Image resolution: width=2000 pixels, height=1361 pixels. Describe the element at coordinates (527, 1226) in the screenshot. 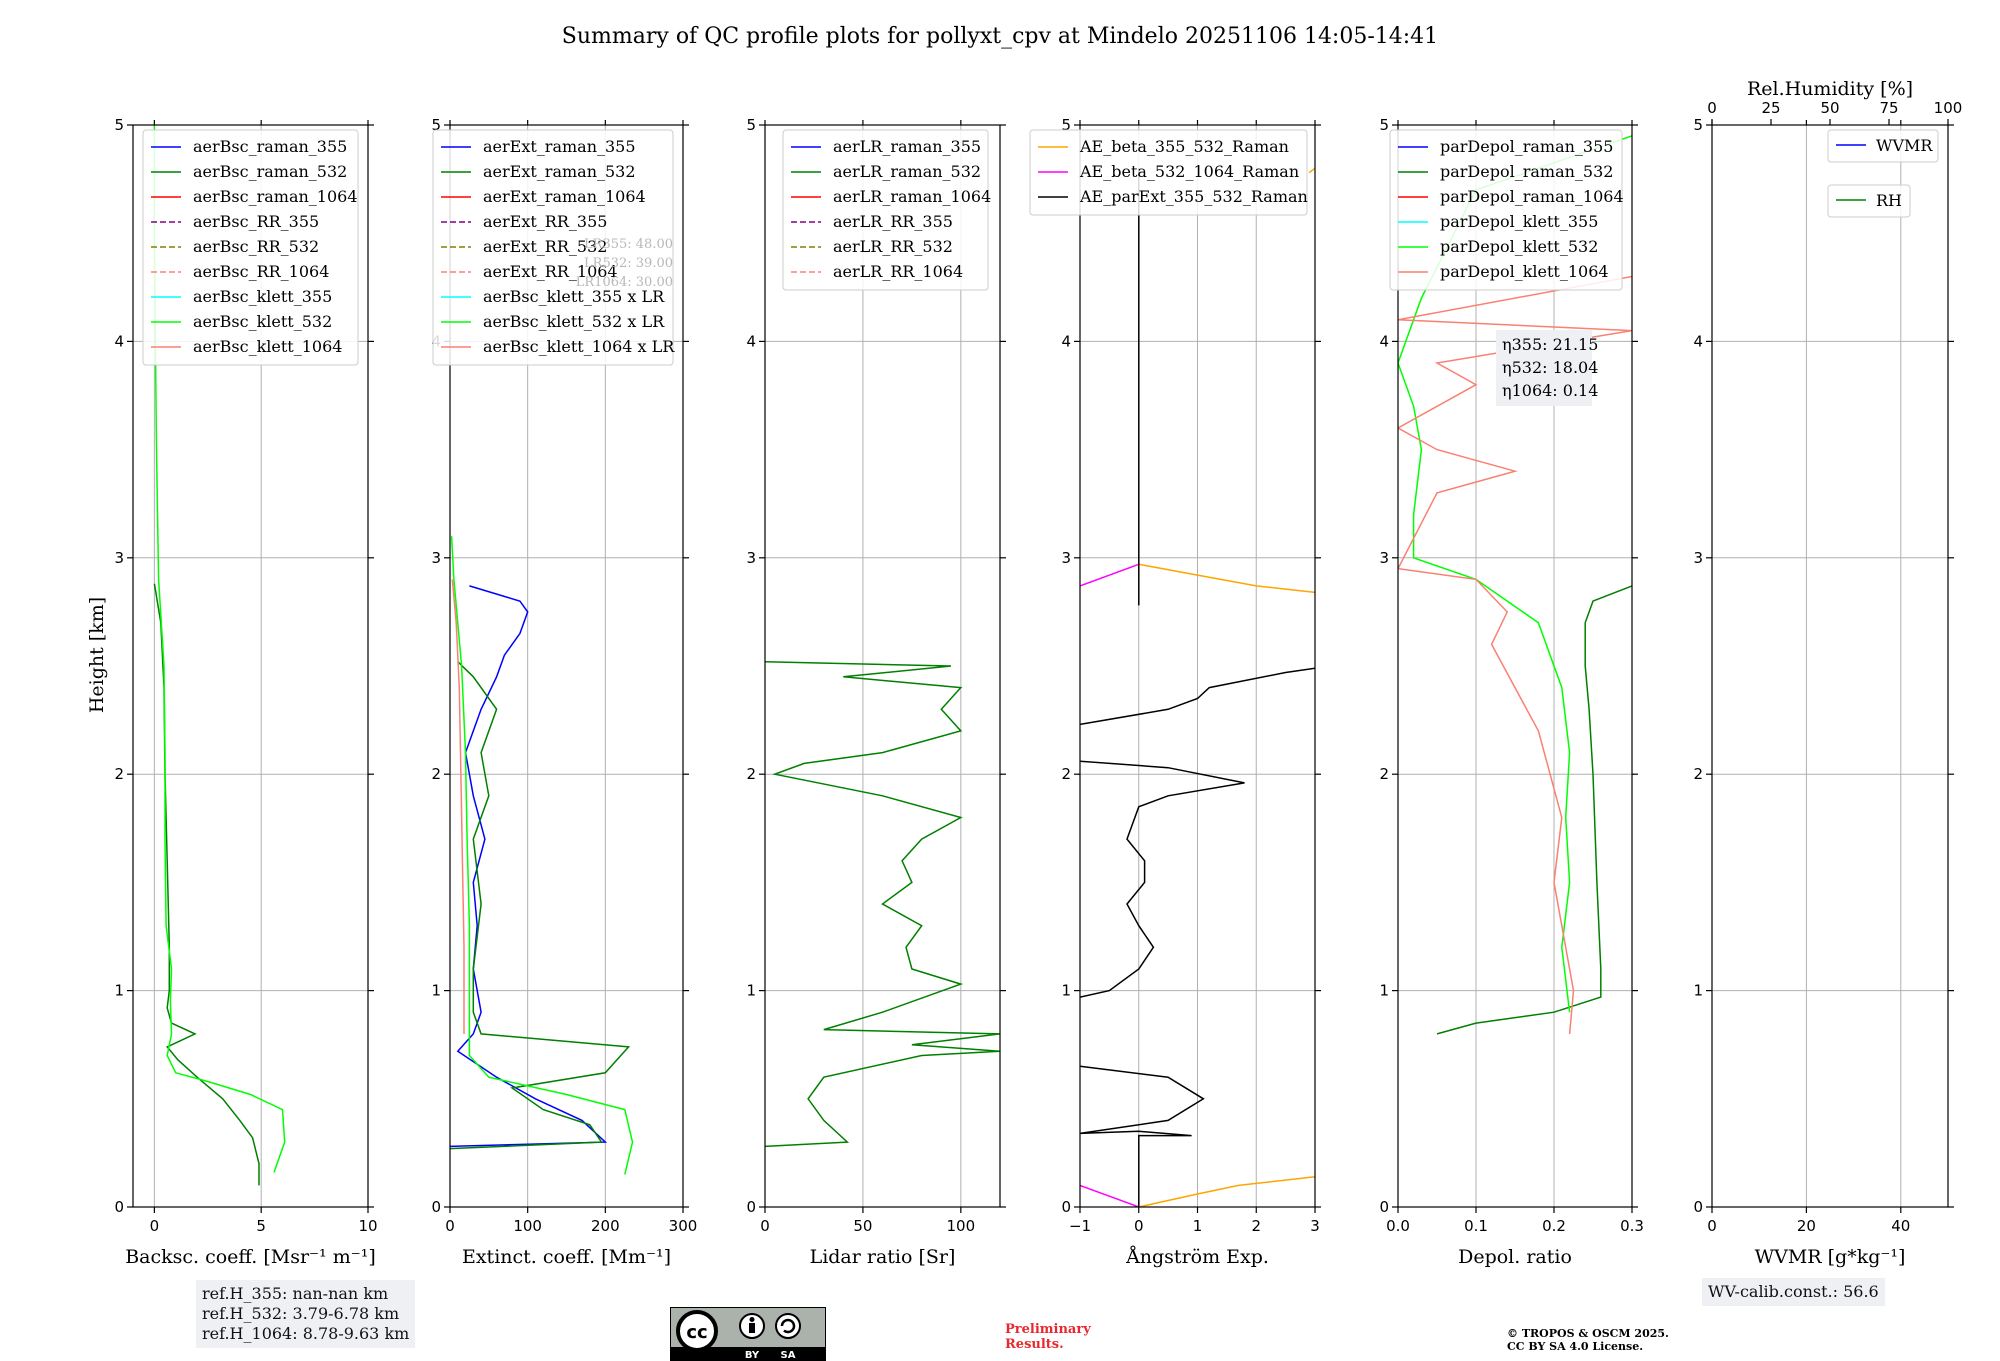

I see `x-tick-label: 100` at that location.